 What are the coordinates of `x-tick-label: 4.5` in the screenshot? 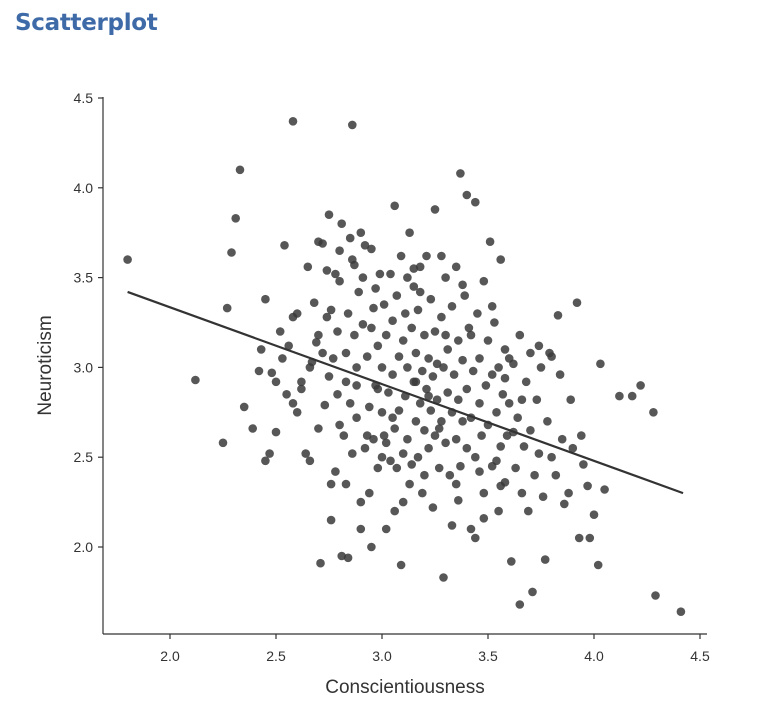 It's located at (700, 656).